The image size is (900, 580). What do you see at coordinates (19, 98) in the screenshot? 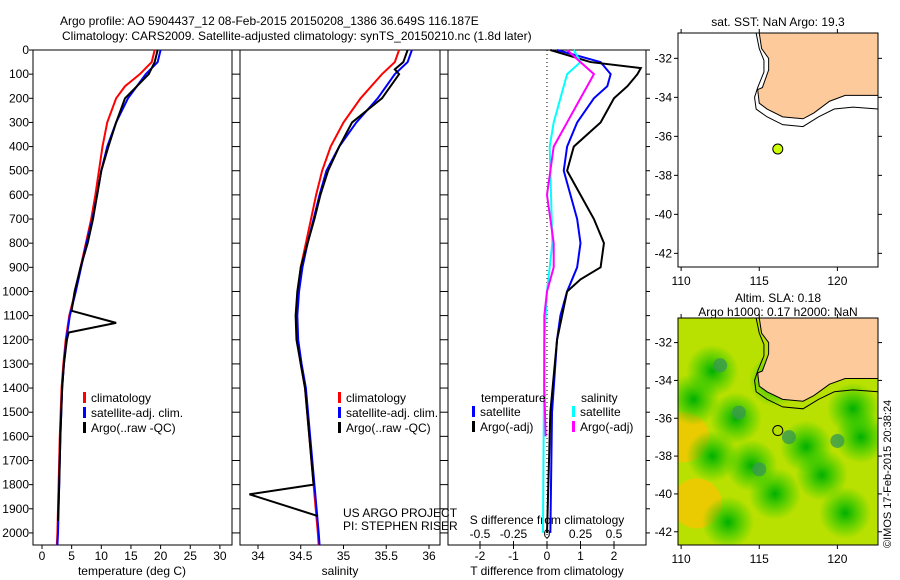
I see `y-tick-label: 200` at bounding box center [19, 98].